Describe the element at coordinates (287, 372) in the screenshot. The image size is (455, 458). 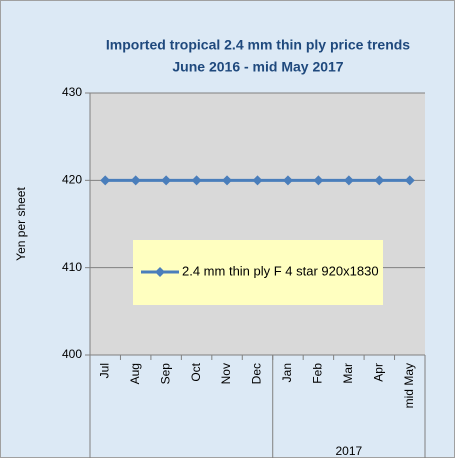
I see `x-tick-label: Jan` at that location.